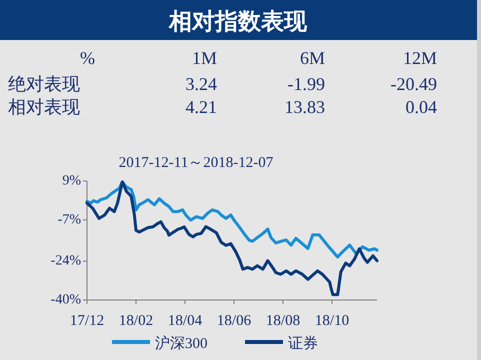 This screenshot has height=360, width=481. What do you see at coordinates (283, 321) in the screenshot?
I see `x-tick-label: 18/08` at bounding box center [283, 321].